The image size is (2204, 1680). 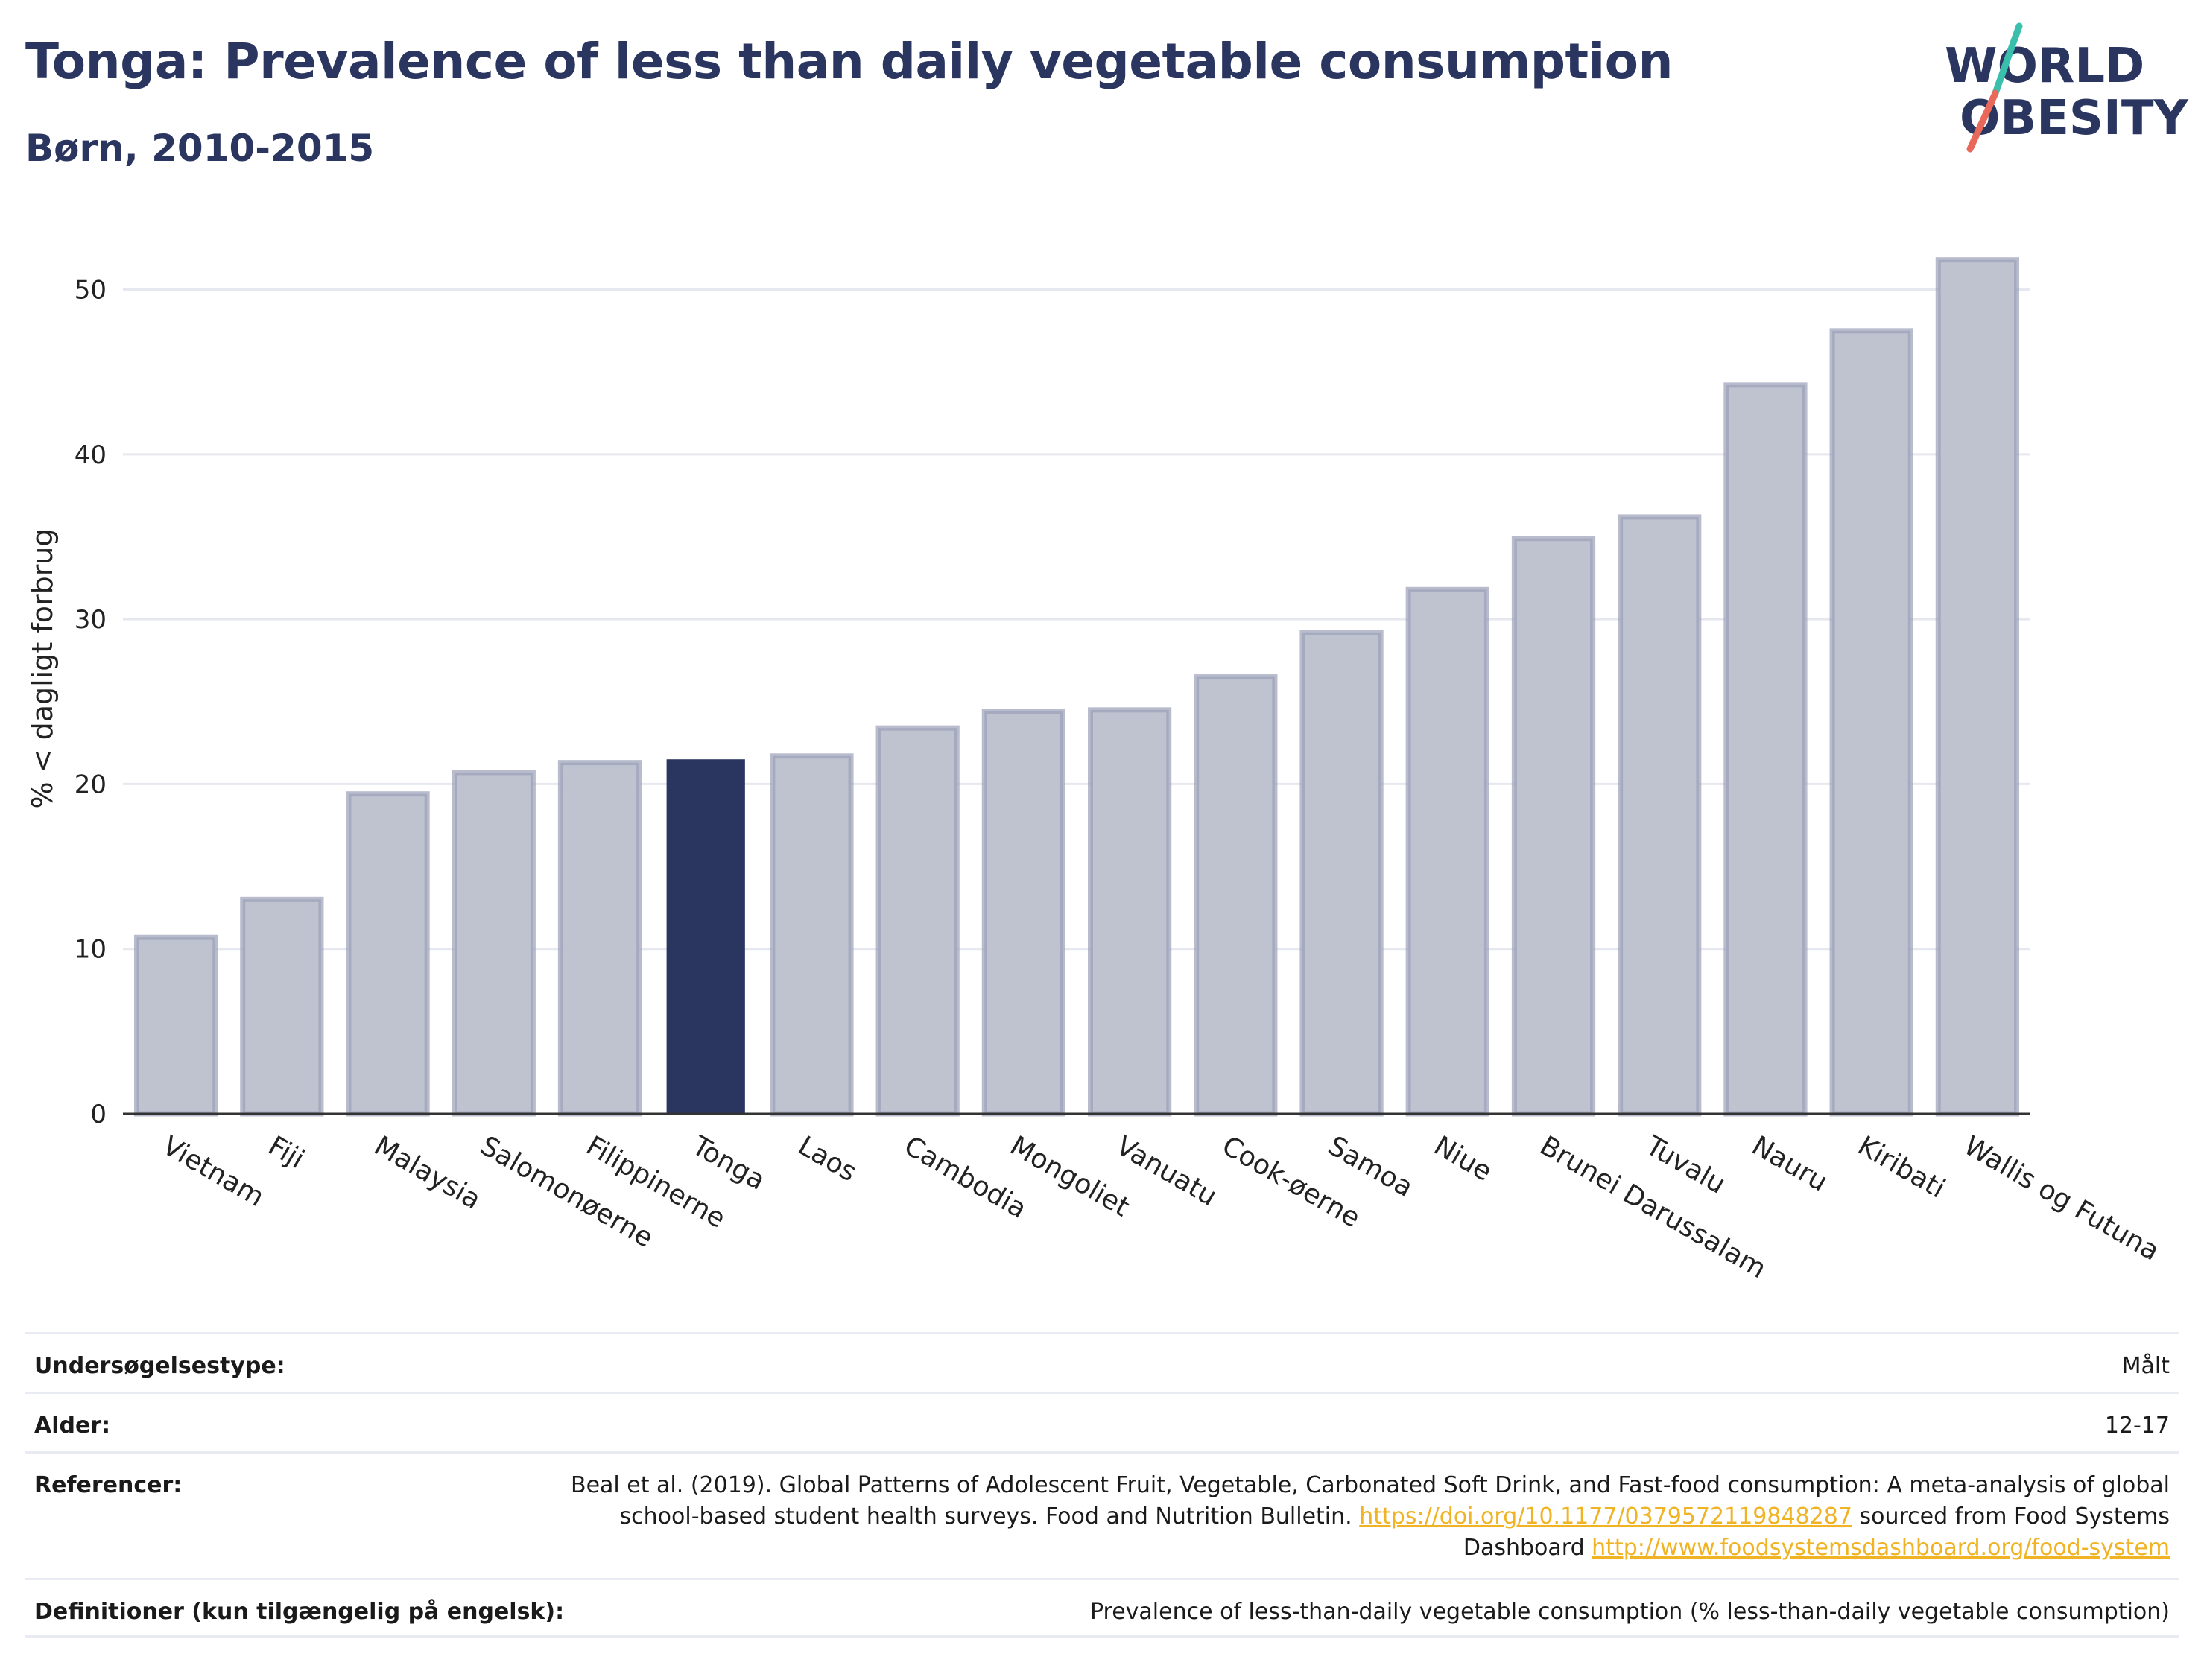 I want to click on x-tick-label: Fiji, so click(x=286, y=1152).